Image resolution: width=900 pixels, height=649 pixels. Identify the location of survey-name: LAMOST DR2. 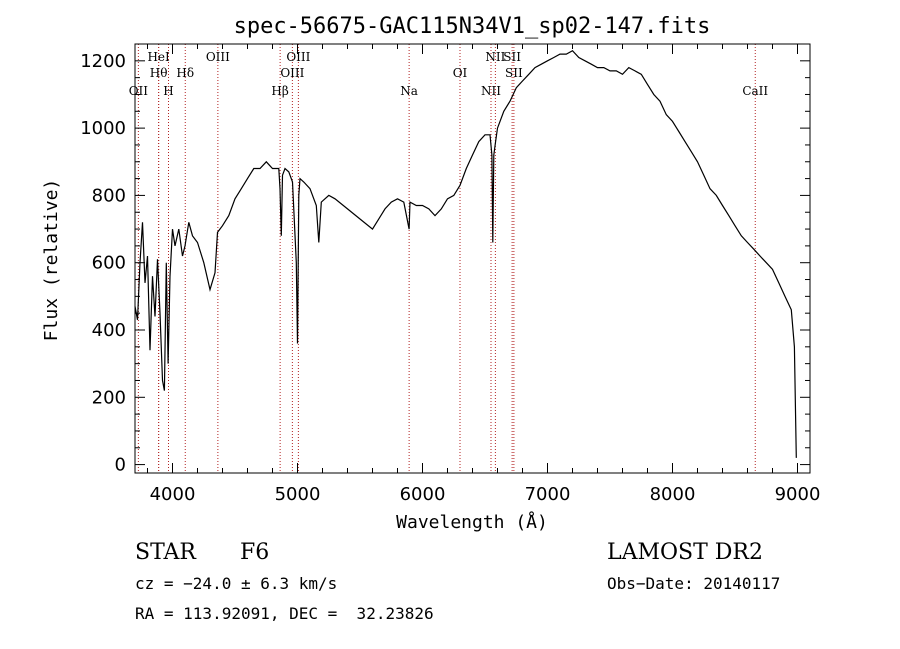
(685, 552).